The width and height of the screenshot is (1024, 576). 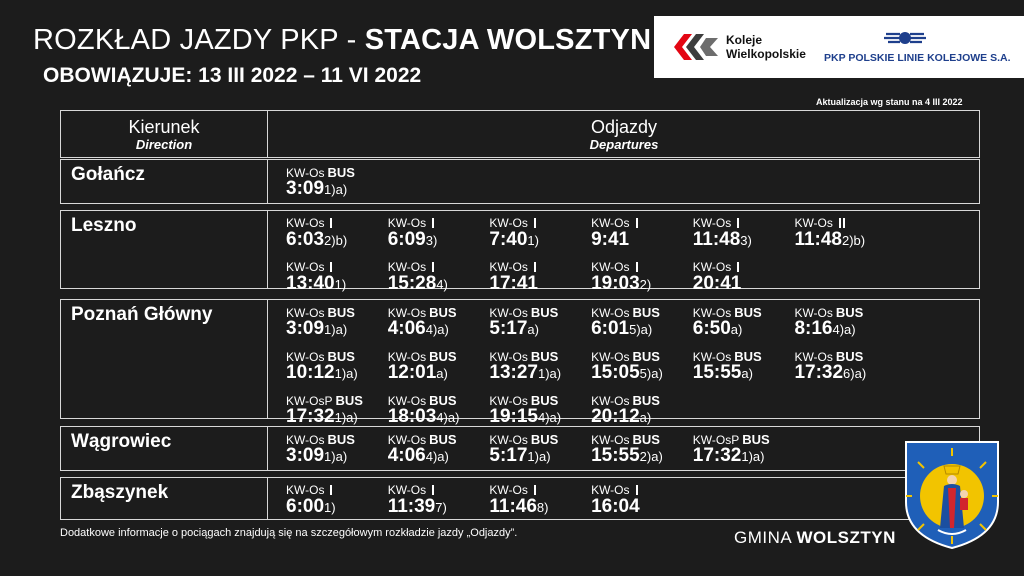 What do you see at coordinates (840, 368) in the screenshot?
I see `departure-entry: KW-Os BUS 17:326)a)` at bounding box center [840, 368].